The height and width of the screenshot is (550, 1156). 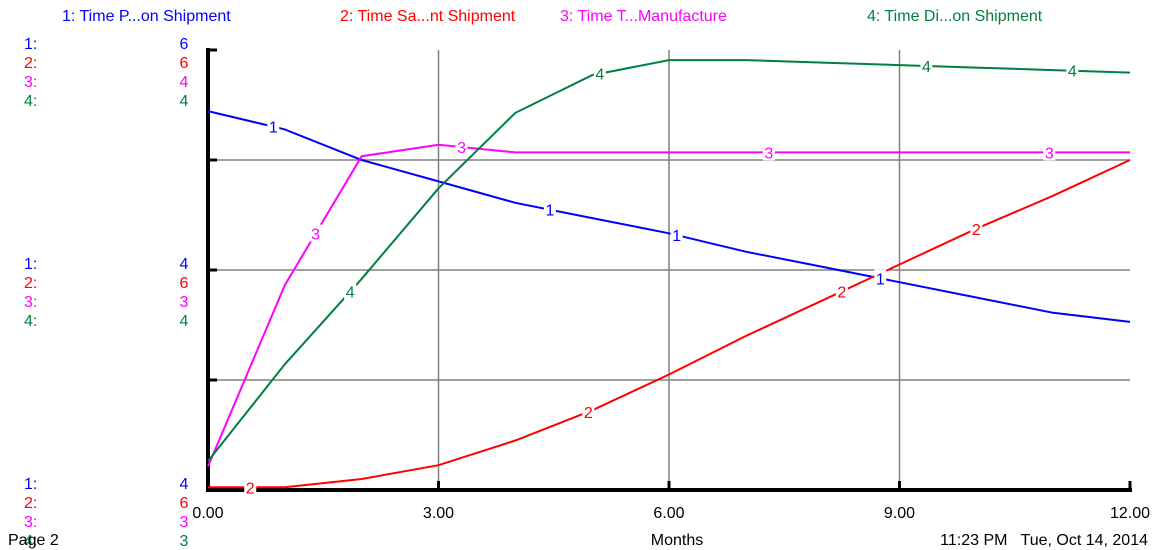 What do you see at coordinates (438, 513) in the screenshot?
I see `x-tick-label: 3.00` at bounding box center [438, 513].